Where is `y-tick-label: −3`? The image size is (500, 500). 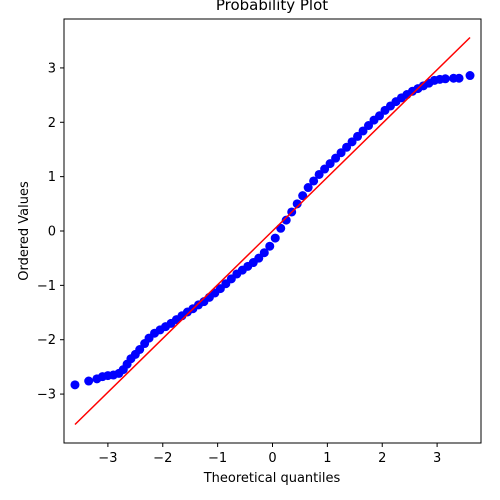
y-tick-label: −3 is located at coordinates (46, 395).